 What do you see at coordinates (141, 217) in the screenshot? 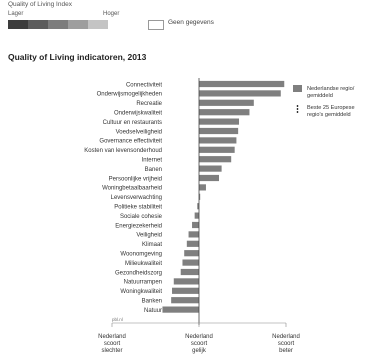
I see `category-label: Sociale cohesie` at bounding box center [141, 217].